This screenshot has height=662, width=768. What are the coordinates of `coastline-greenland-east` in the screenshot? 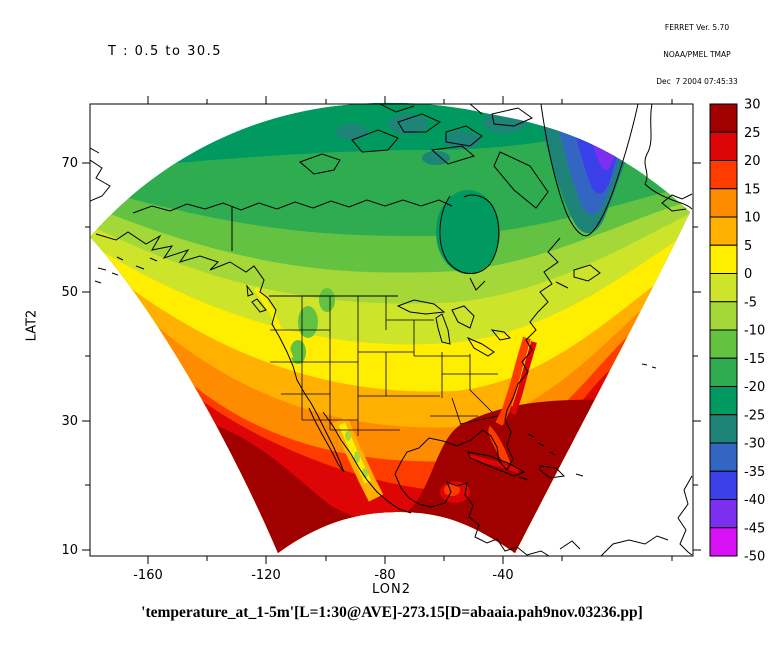 It's located at (668, 157).